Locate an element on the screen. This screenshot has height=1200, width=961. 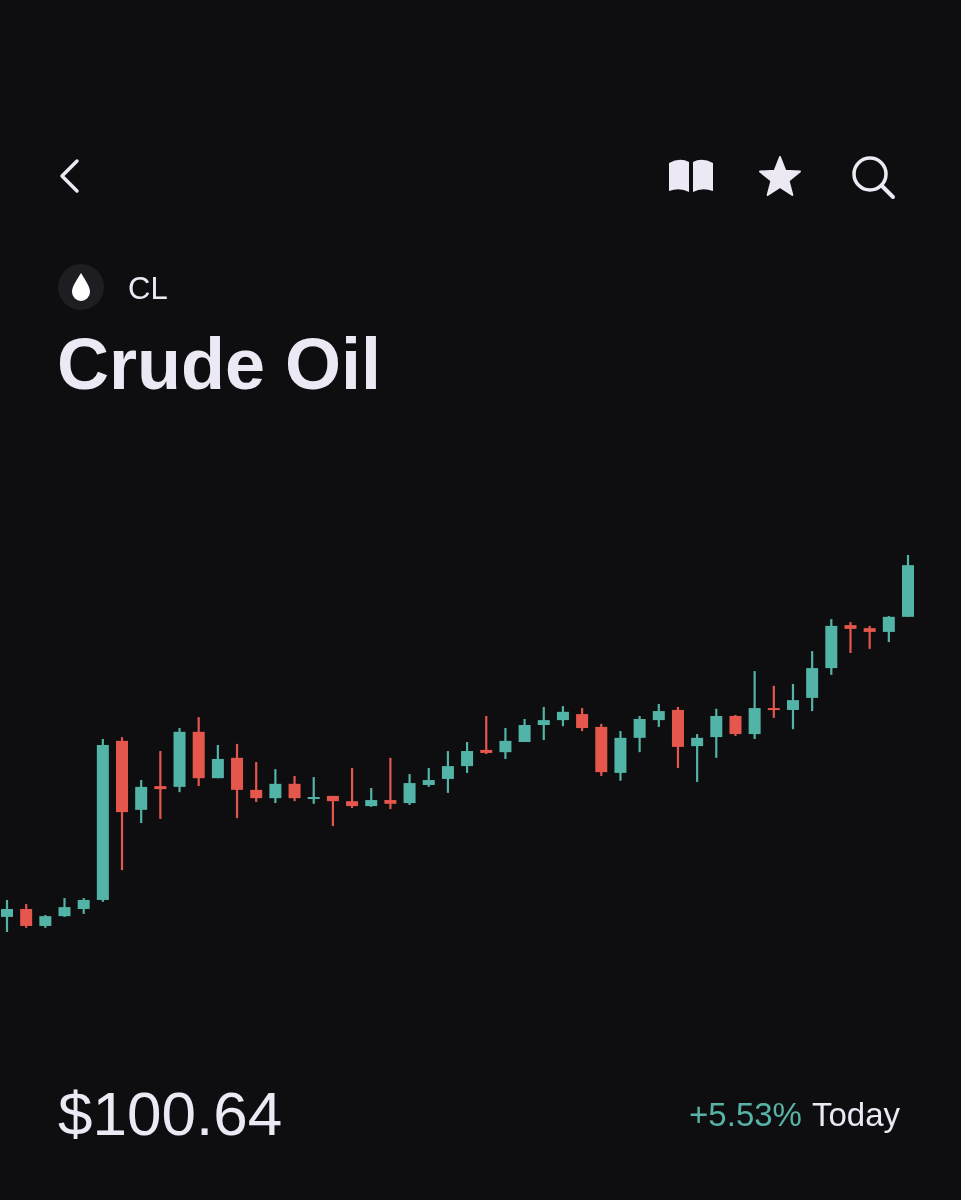
text: $100.64 is located at coordinates (170, 1113).